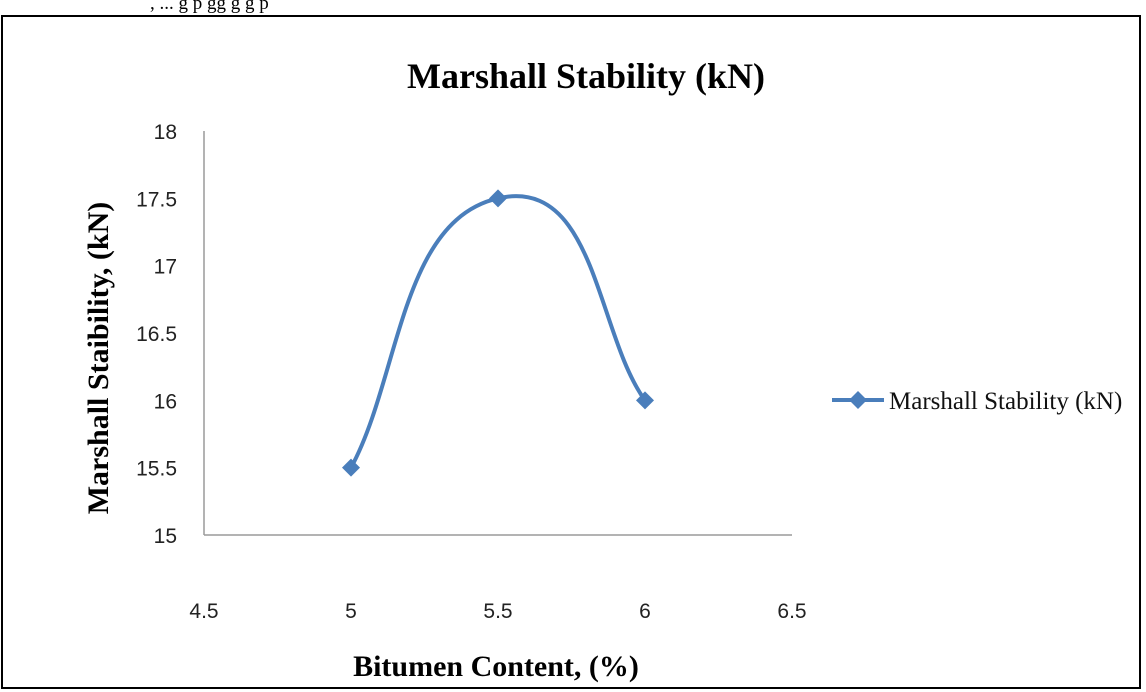 The height and width of the screenshot is (692, 1146). Describe the element at coordinates (98, 358) in the screenshot. I see `y-axis-title: Marshall Staibility, (kN)` at that location.